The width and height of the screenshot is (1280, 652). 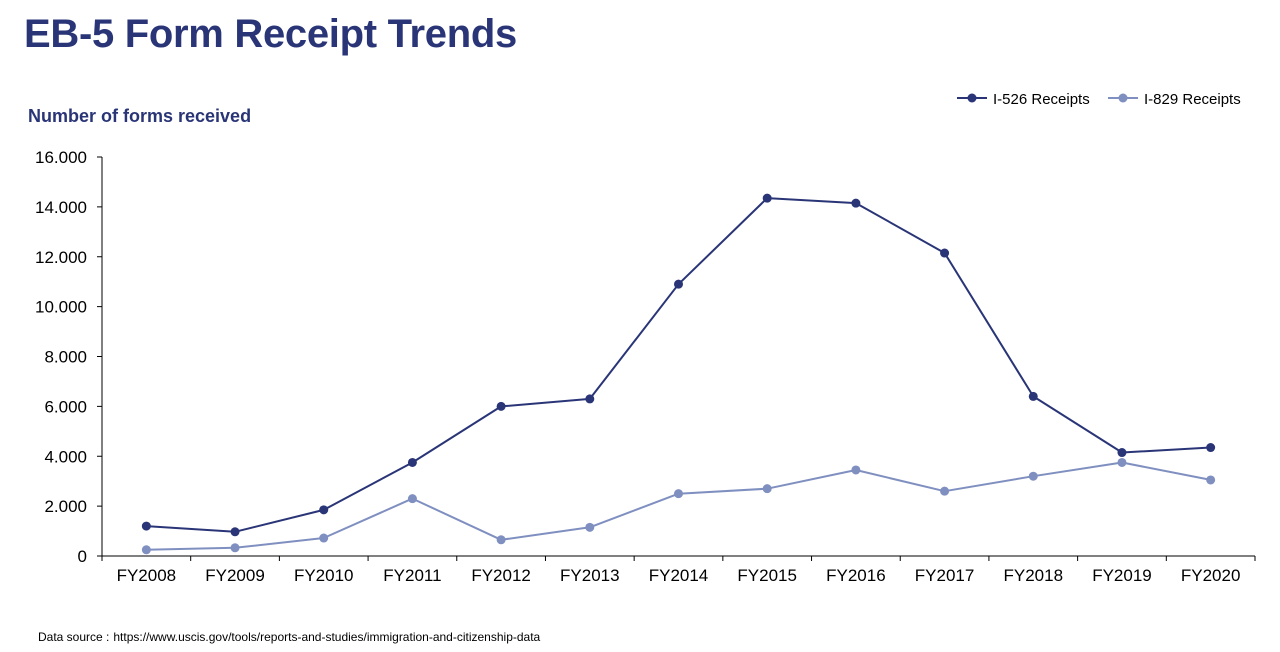 What do you see at coordinates (61, 207) in the screenshot?
I see `y-tick-label: 14.000` at bounding box center [61, 207].